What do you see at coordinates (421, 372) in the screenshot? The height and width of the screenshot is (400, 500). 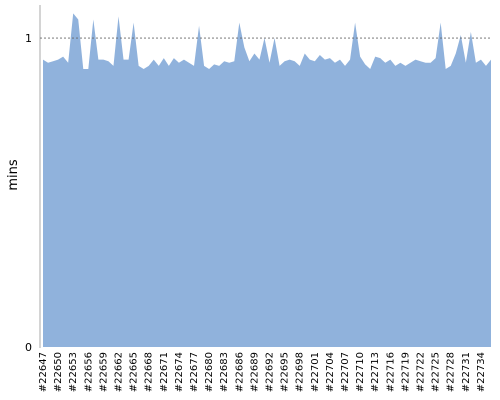 I see `x-tick-label: #22722` at bounding box center [421, 372].